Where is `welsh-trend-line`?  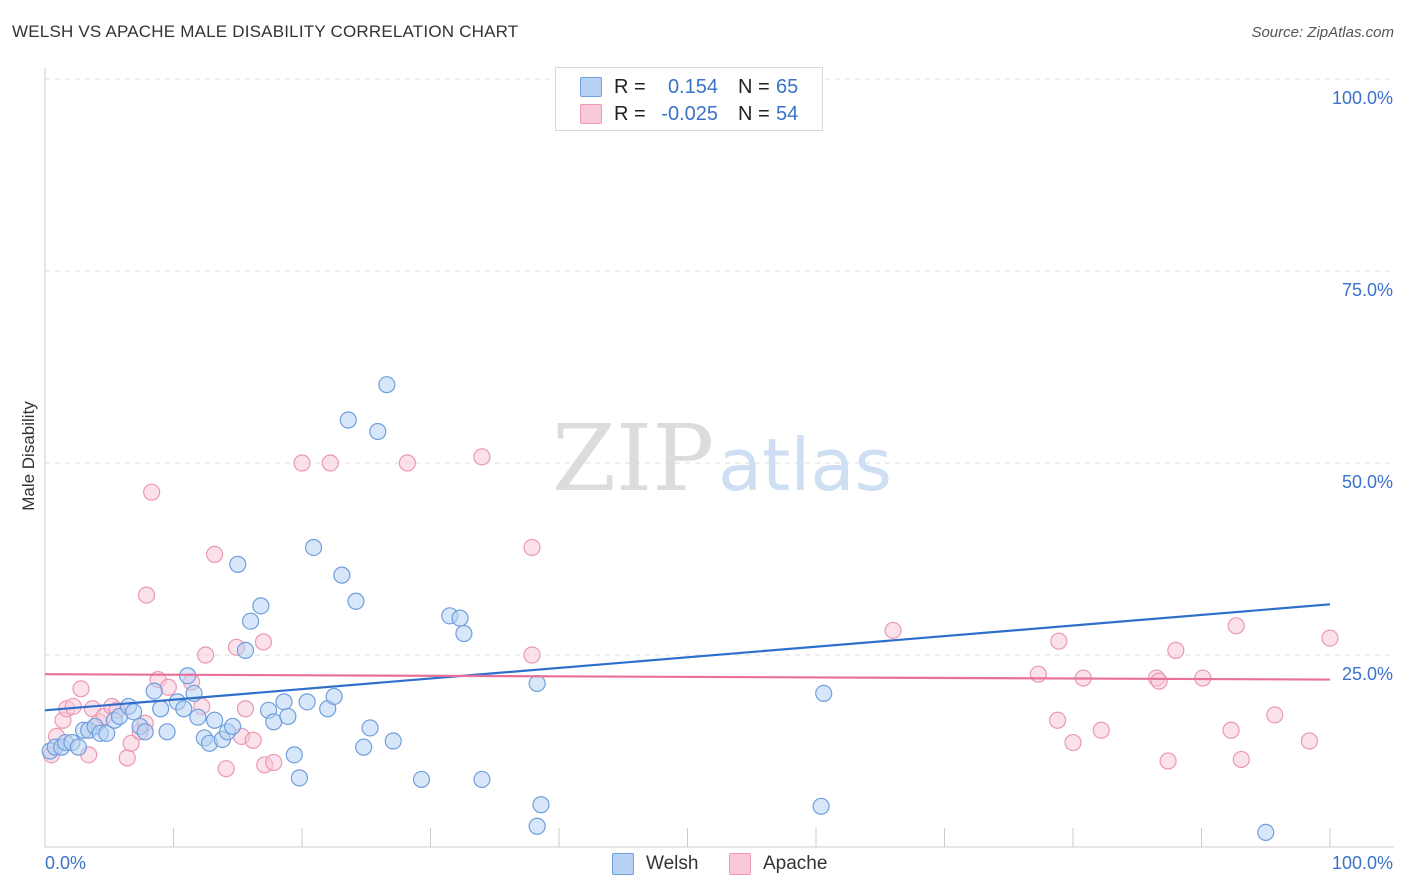 welsh-trend-line is located at coordinates (687, 657).